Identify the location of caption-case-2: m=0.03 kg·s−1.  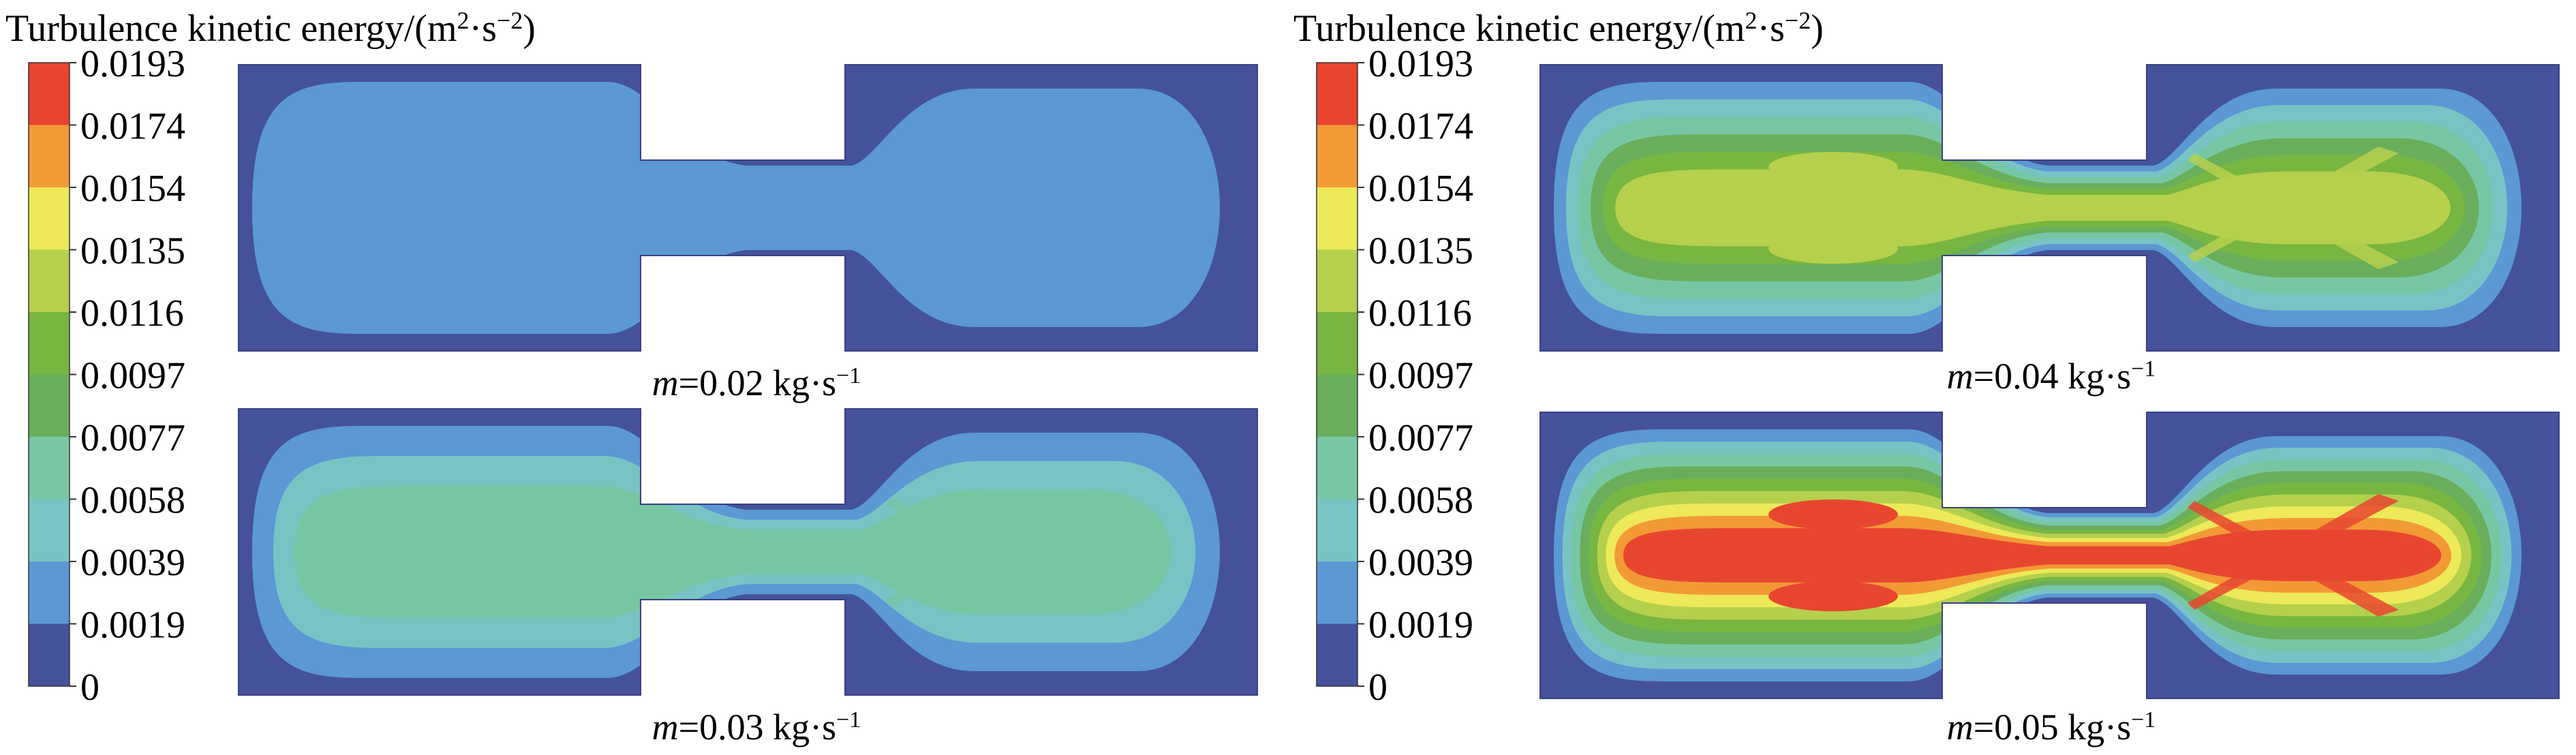
(756, 727).